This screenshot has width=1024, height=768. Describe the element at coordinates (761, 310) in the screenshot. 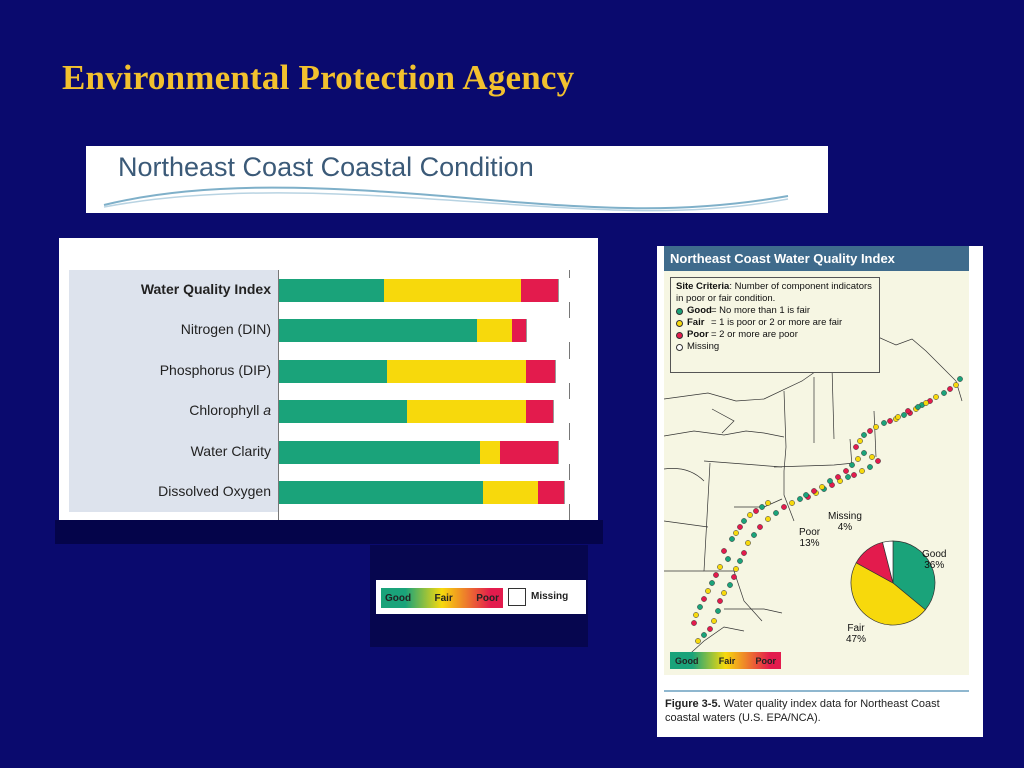

I see `criteria-desc: = No more than 1 is fair` at that location.